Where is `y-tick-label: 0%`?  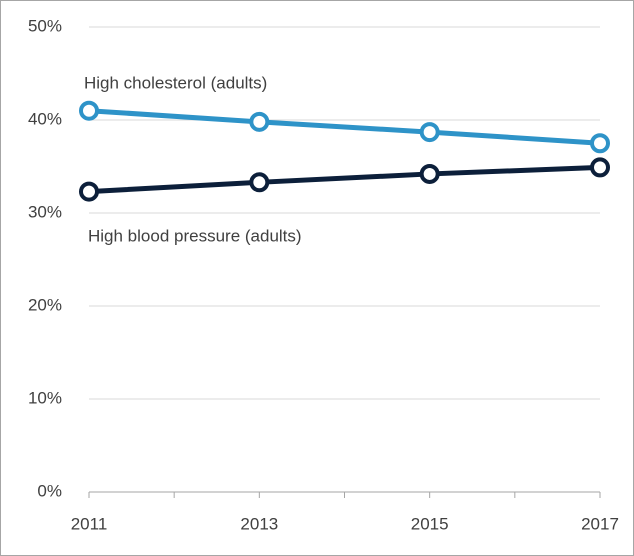
y-tick-label: 0% is located at coordinates (49, 490).